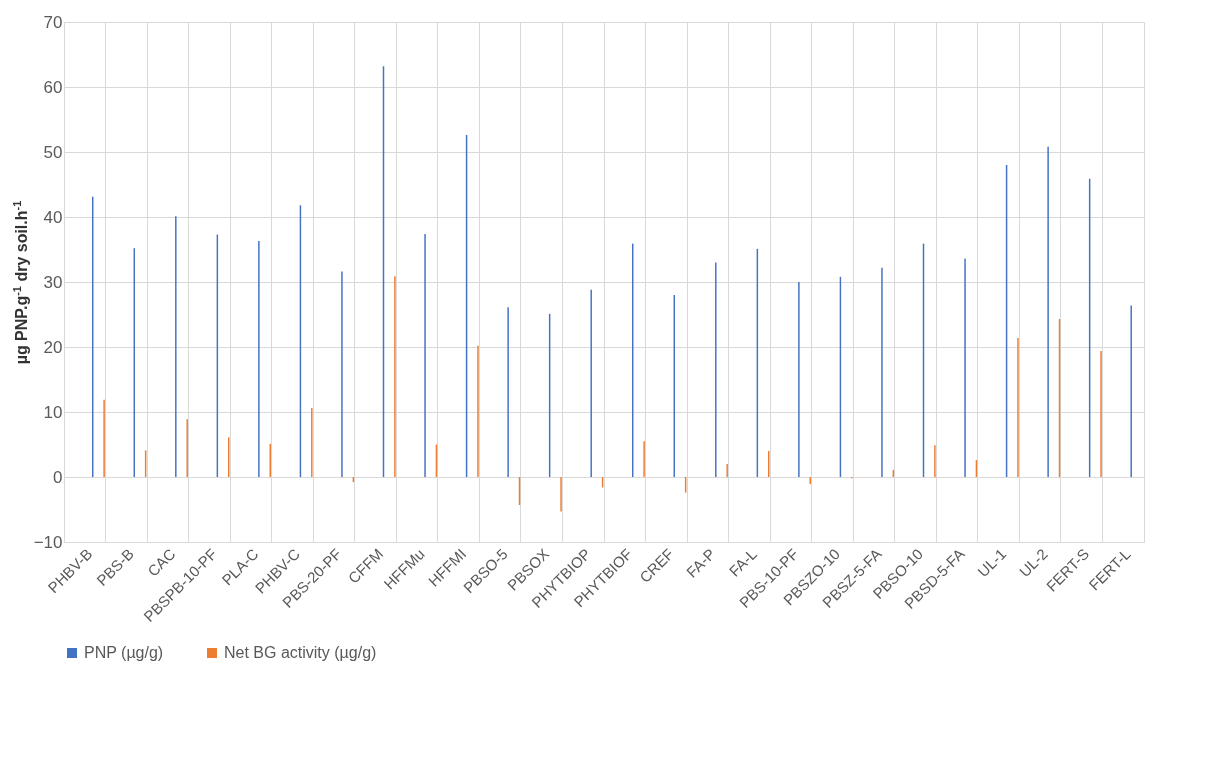 Image resolution: width=1214 pixels, height=758 pixels. I want to click on y-tick-label: 10, so click(53, 412).